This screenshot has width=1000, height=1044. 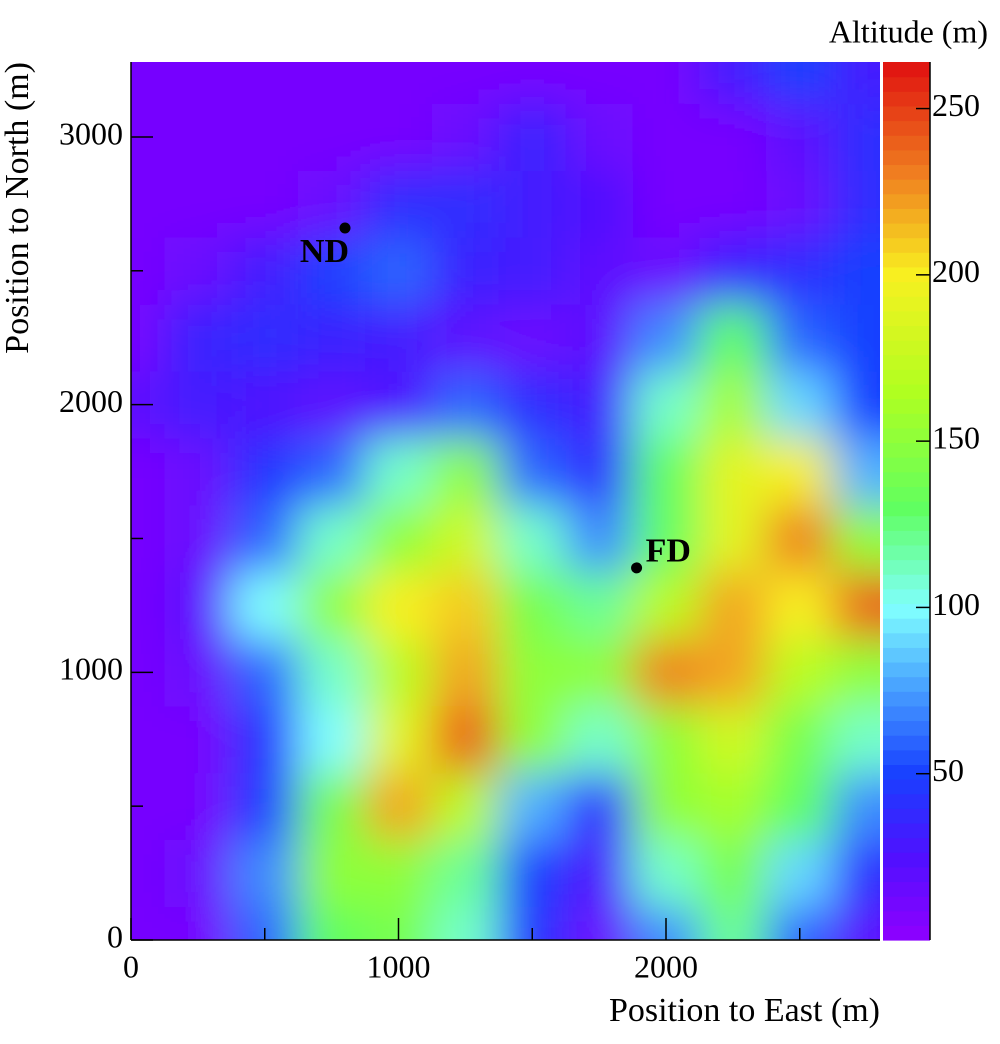 What do you see at coordinates (956, 437) in the screenshot?
I see `colorbar-tick-label: 150` at bounding box center [956, 437].